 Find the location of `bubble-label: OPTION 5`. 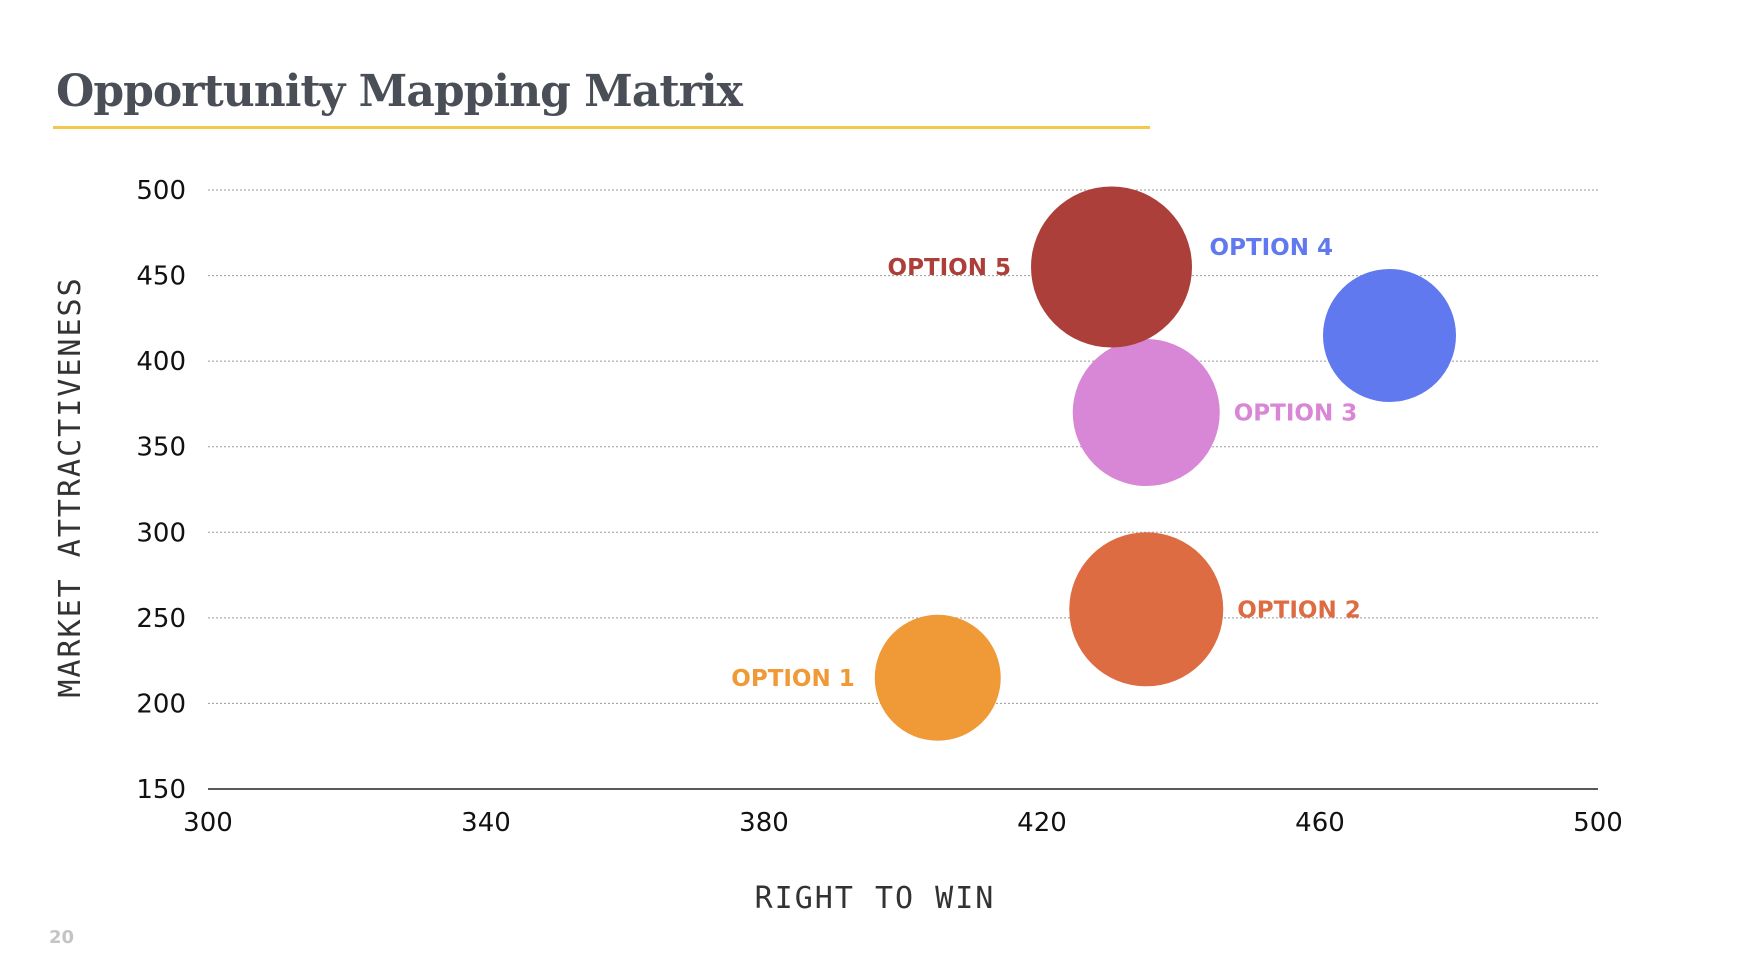

bubble-label: OPTION 5 is located at coordinates (949, 268).